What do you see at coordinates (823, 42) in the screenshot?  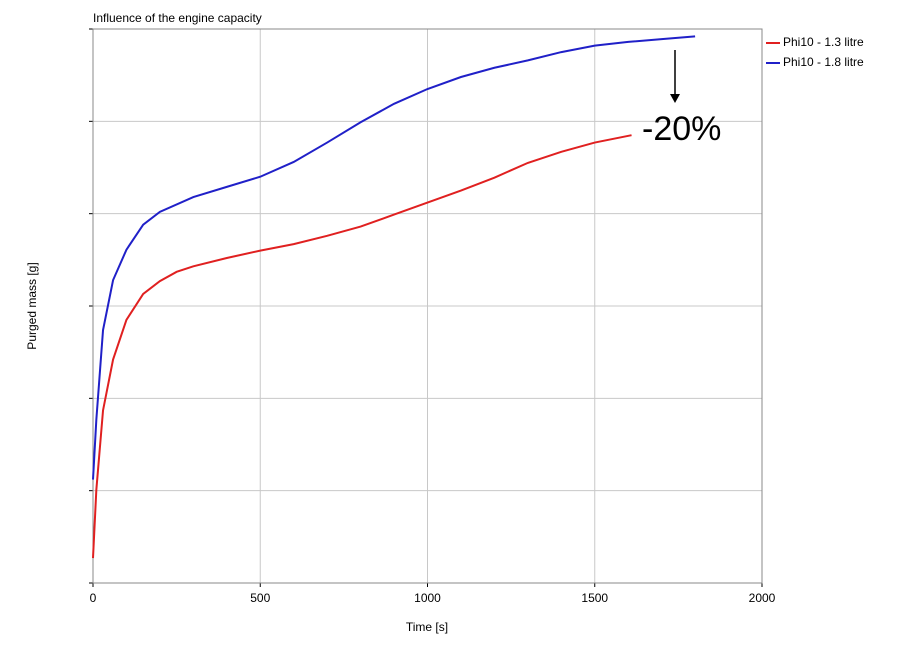 I see `legend-label: Phi10 - 1.3 litre` at bounding box center [823, 42].